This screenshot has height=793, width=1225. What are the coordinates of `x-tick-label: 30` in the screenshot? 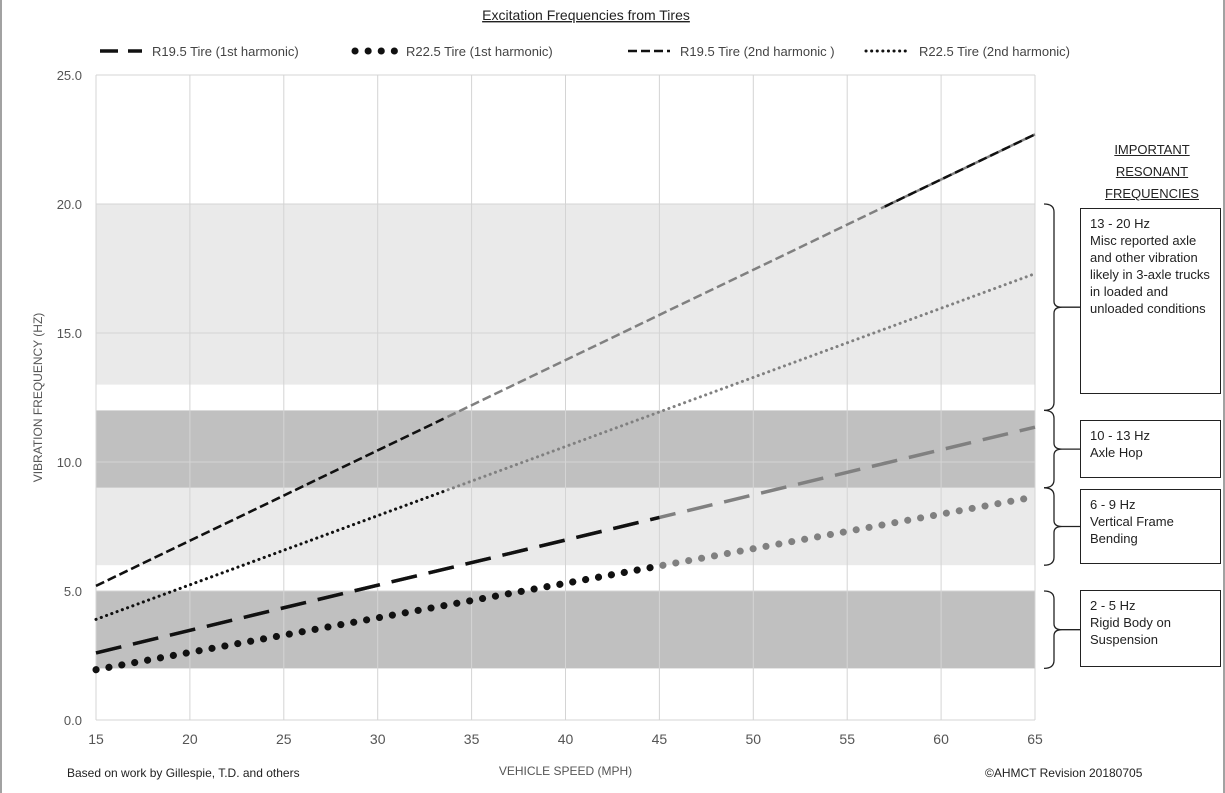 It's located at (378, 739).